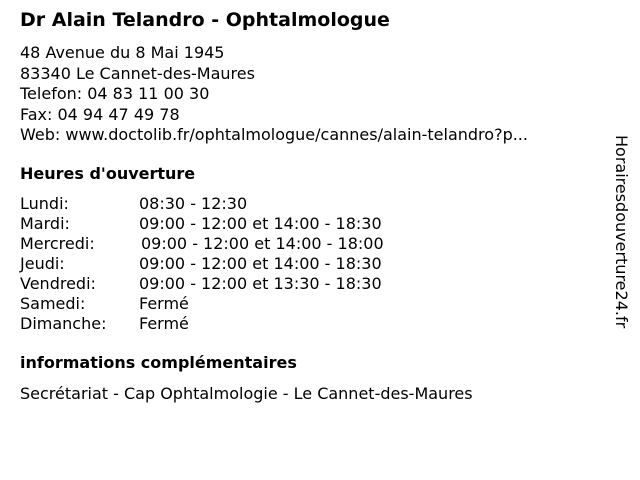  What do you see at coordinates (45, 223) in the screenshot?
I see `day: Mardi:` at bounding box center [45, 223].